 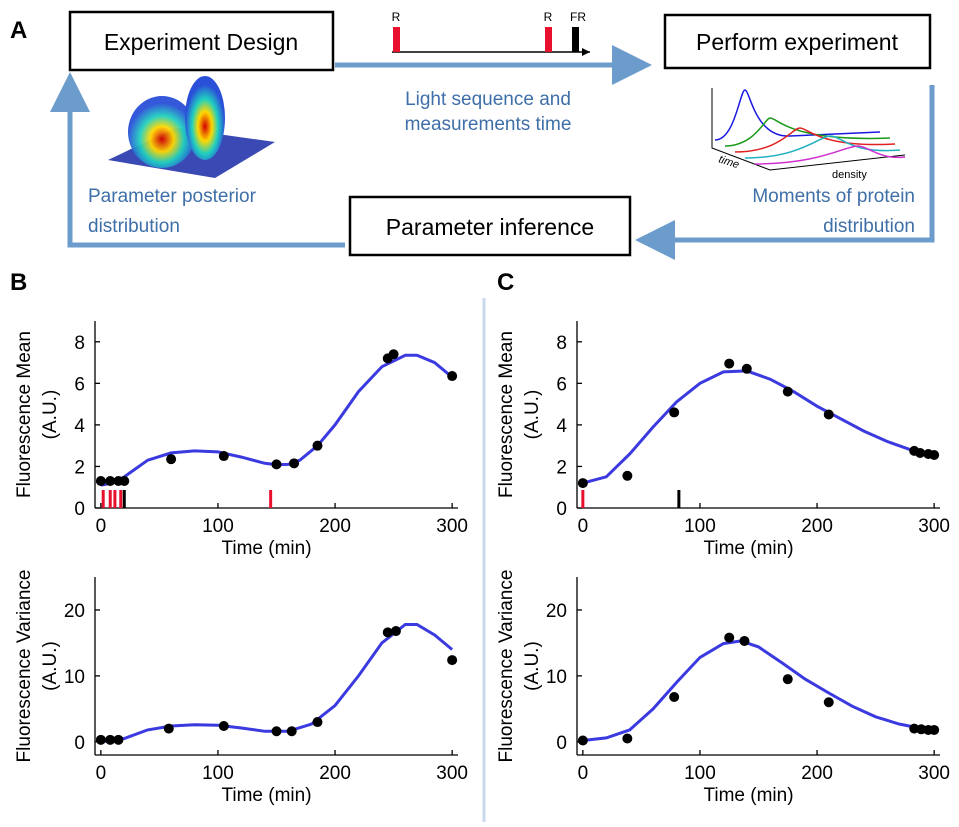 I want to click on panel-label: A, so click(x=18, y=30).